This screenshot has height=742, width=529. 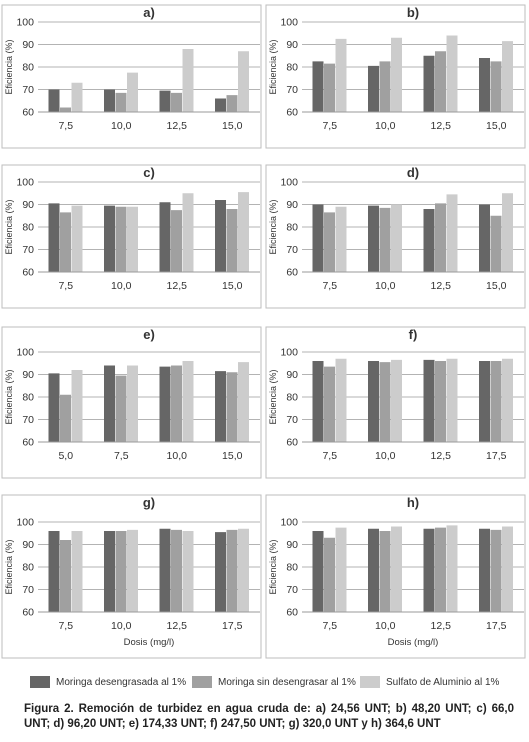 I want to click on legend-label: Moringa sin desengrasar al 1%, so click(x=287, y=682).